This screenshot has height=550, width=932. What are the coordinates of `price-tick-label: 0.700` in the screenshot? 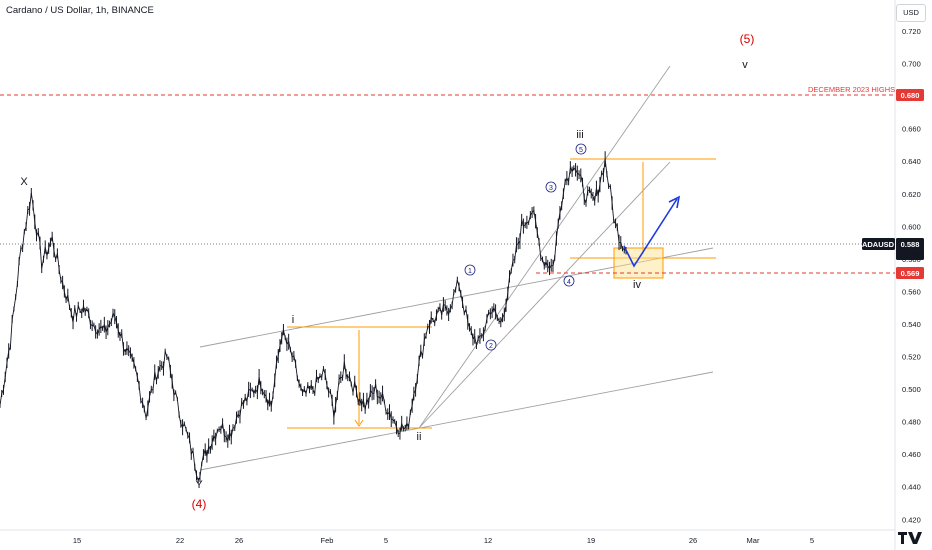 It's located at (911, 64).